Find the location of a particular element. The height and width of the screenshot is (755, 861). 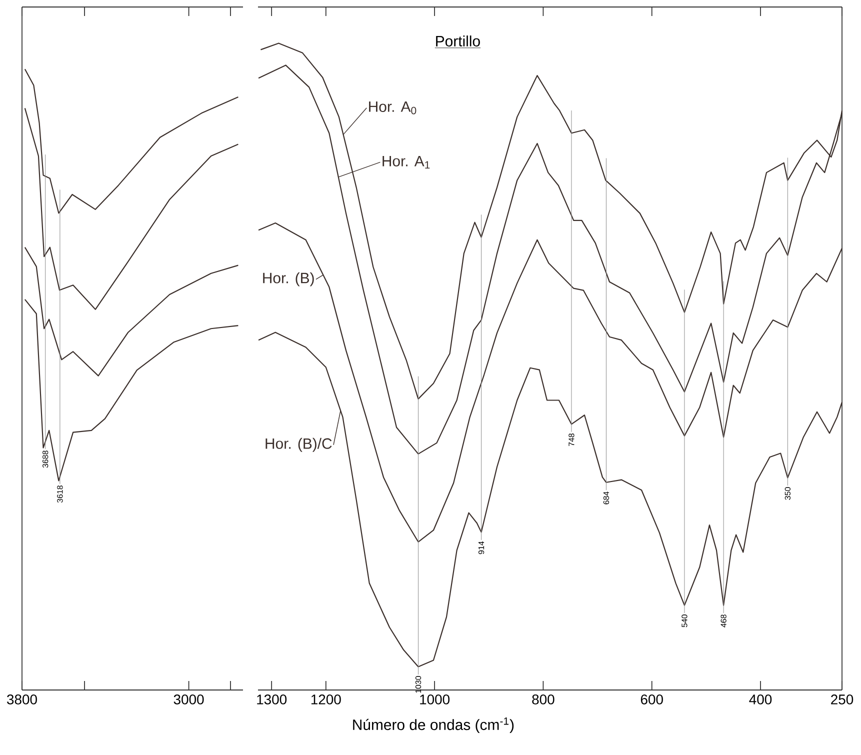

legend-label: Hor. A$_{1}$ is located at coordinates (406, 162).